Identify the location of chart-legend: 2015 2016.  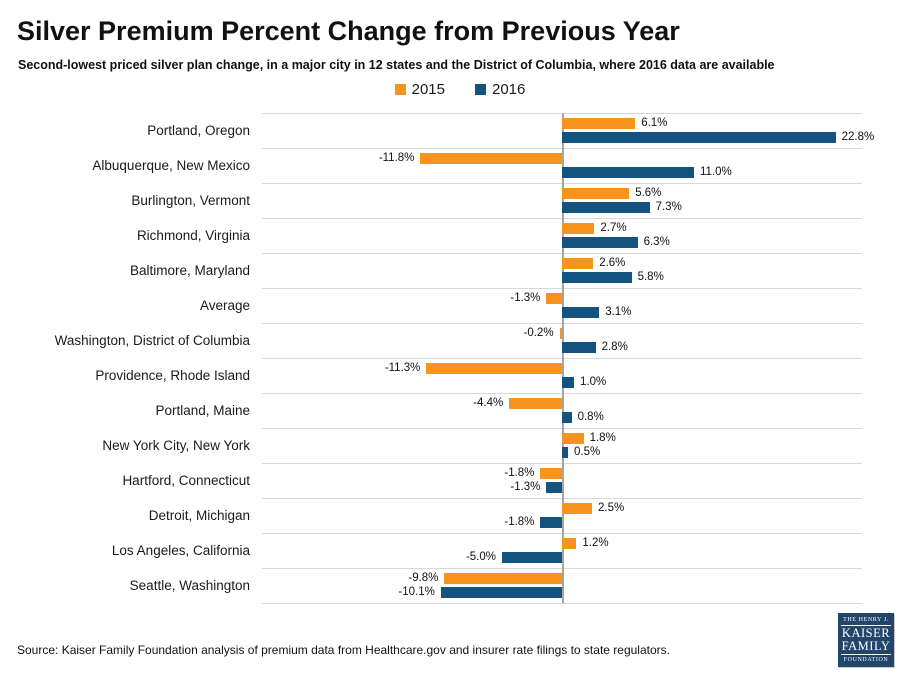
(450, 89).